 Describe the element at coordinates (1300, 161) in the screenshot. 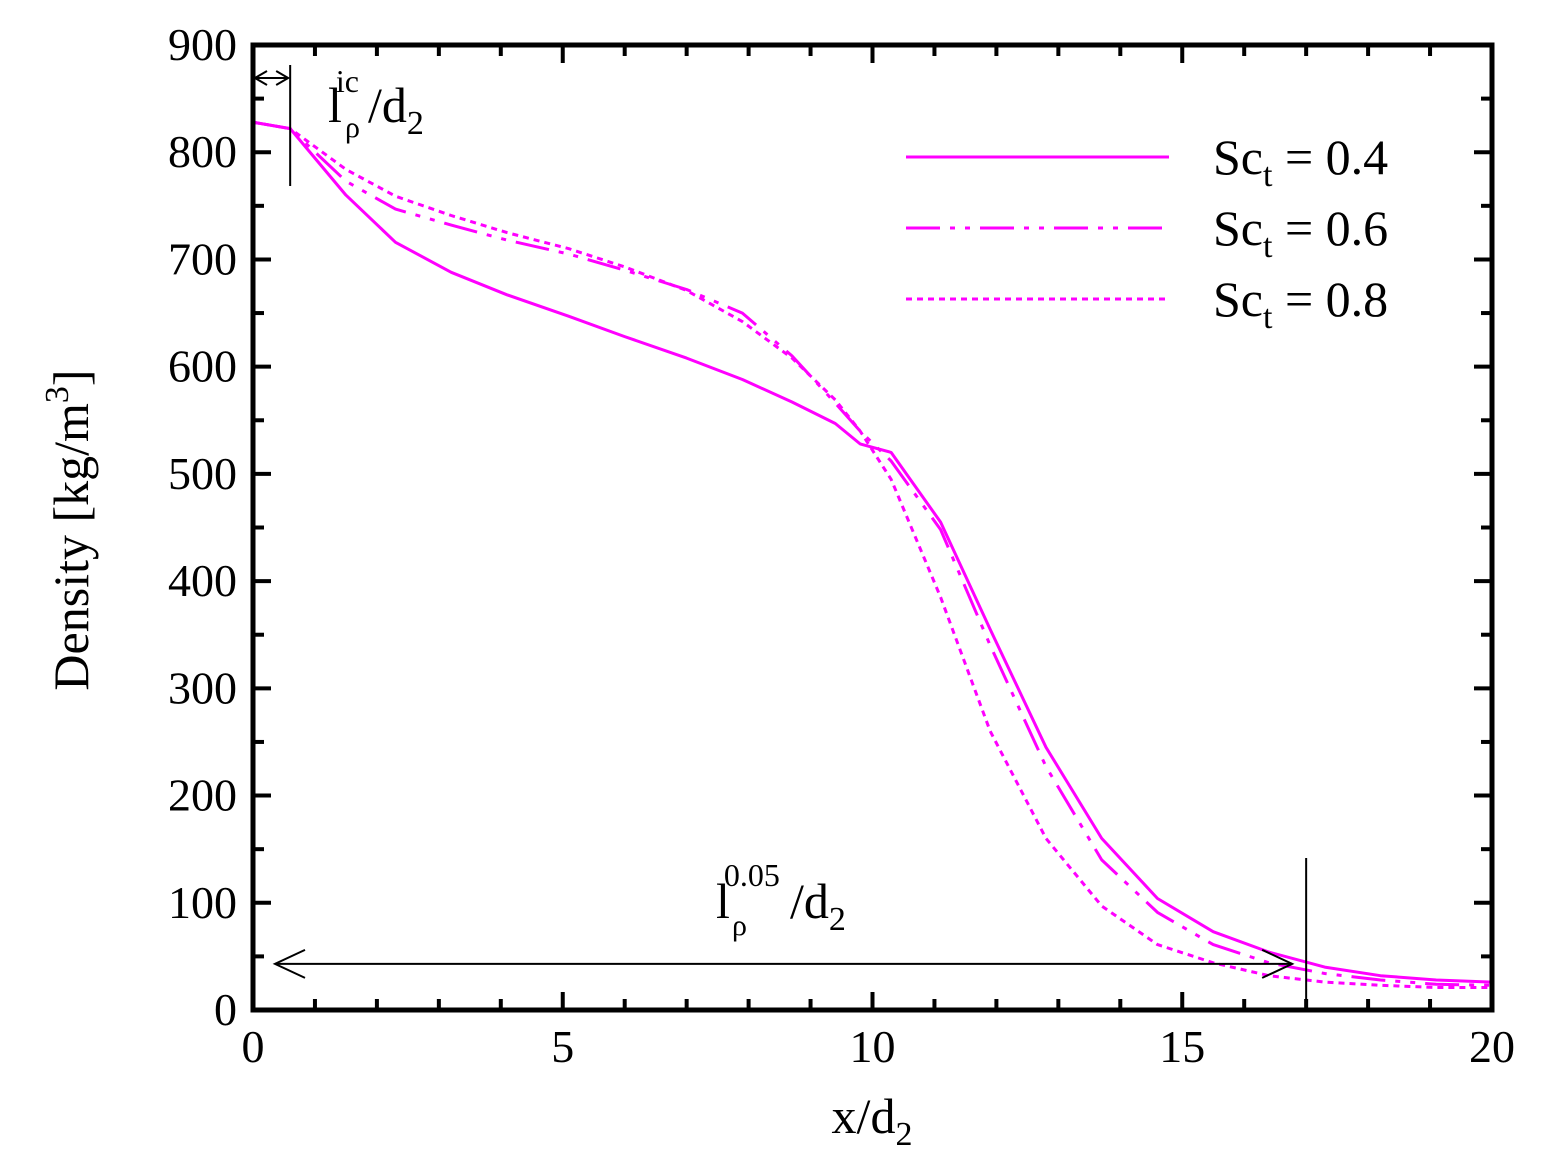

I see `legend-label-1: Sct = 0.4` at that location.